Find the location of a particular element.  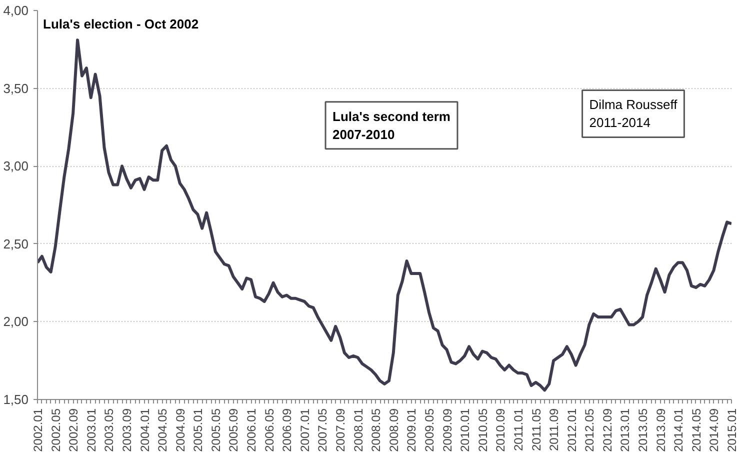

y-tick-label: 2,50 is located at coordinates (16, 244).